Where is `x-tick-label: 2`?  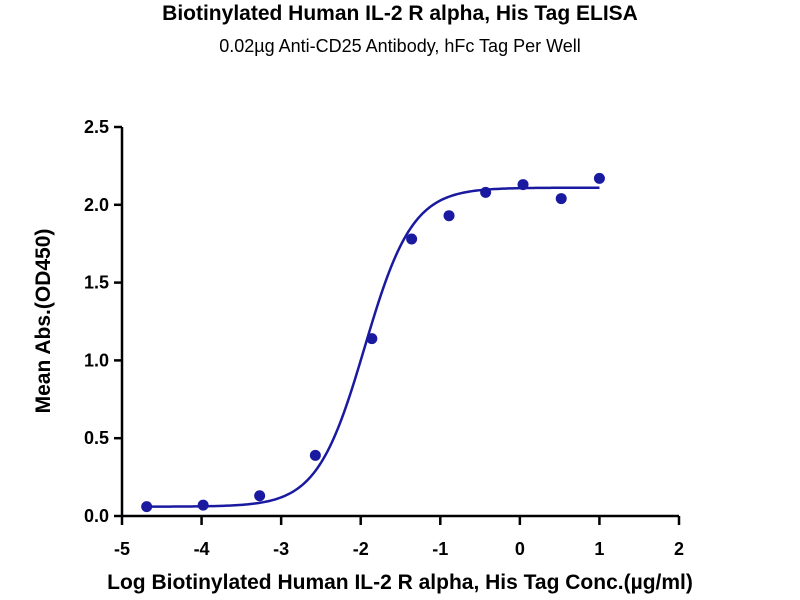 x-tick-label: 2 is located at coordinates (679, 549).